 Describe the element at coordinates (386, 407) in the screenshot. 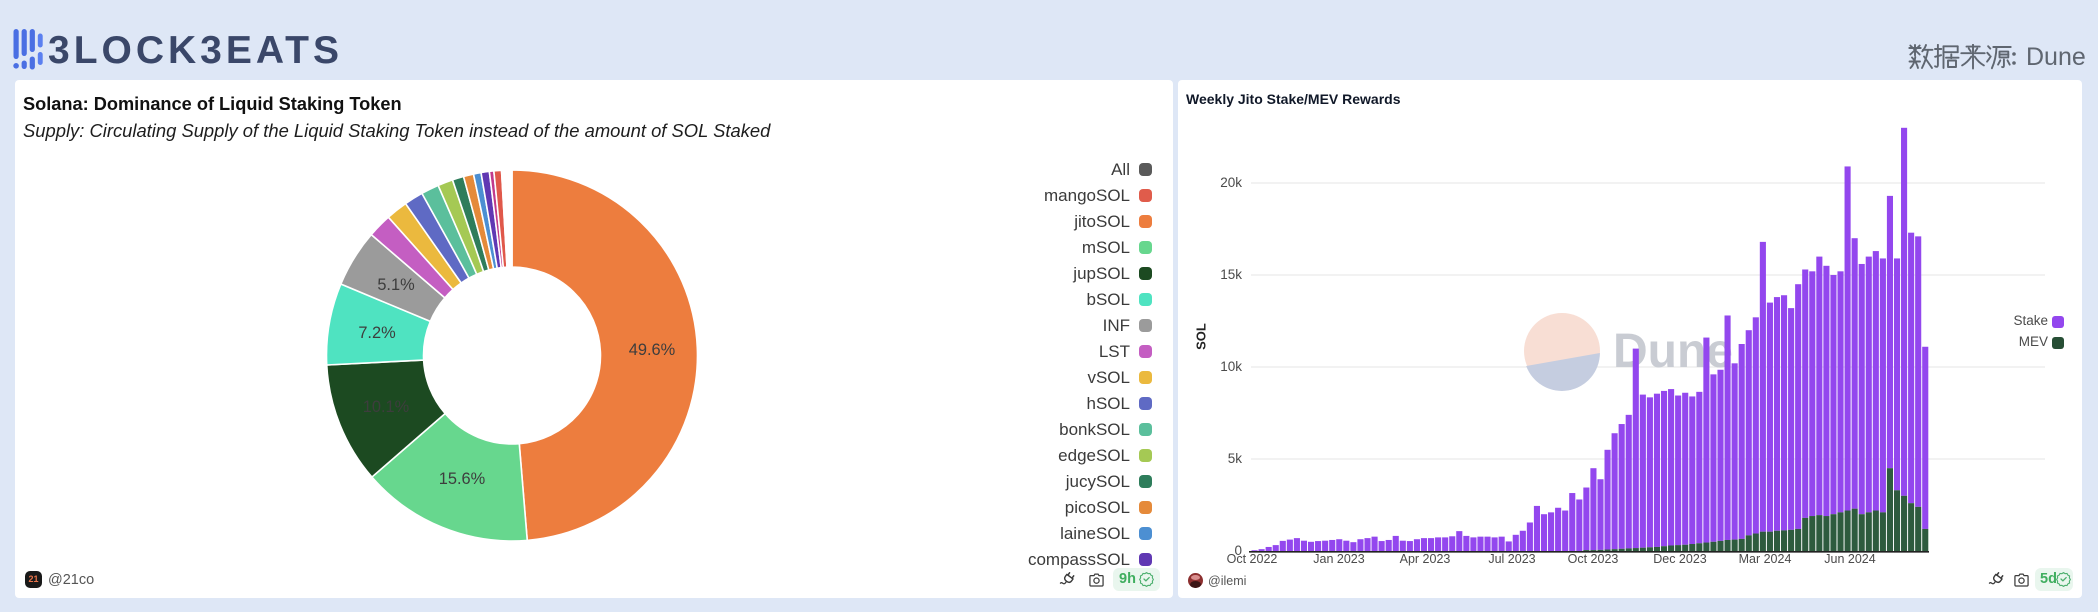

I see `svg-text: 10.1%` at that location.